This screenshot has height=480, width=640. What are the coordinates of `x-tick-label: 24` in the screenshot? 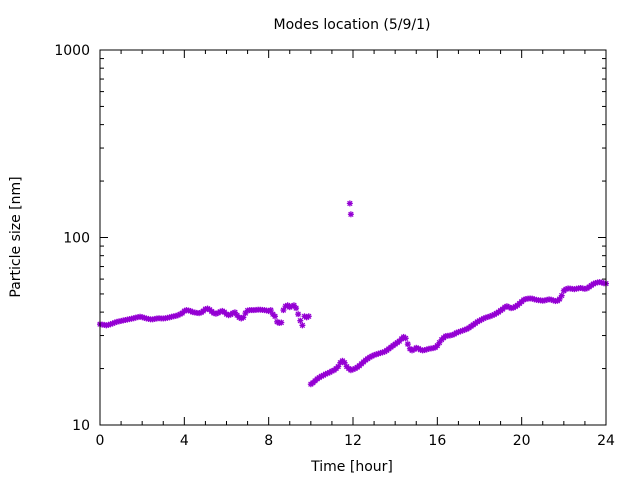 It's located at (606, 441).